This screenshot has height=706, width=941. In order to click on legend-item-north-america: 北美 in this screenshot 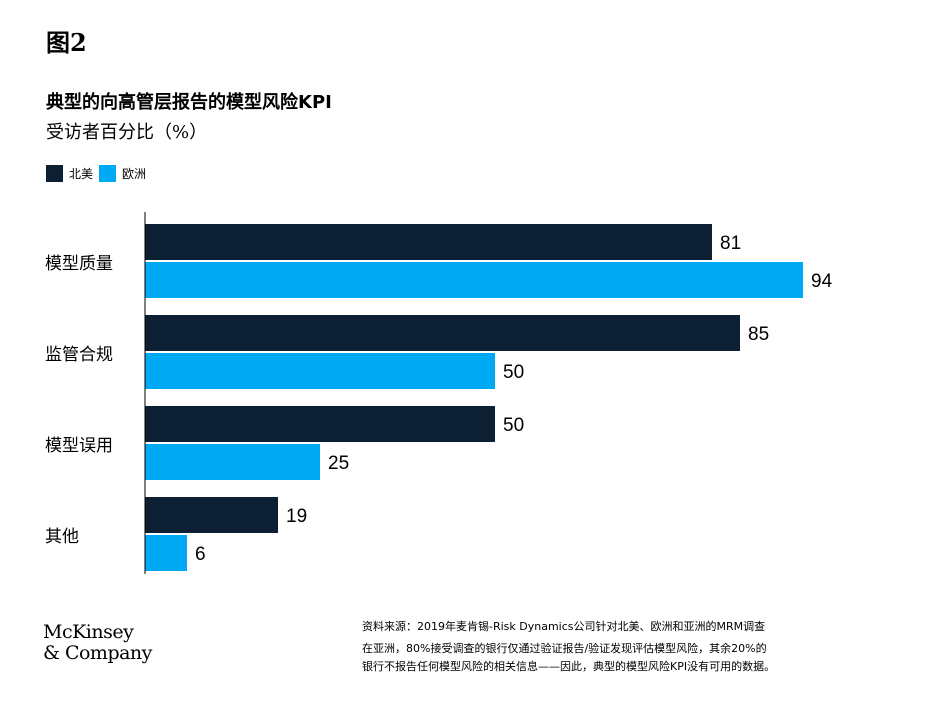, I will do `click(69, 173)`.